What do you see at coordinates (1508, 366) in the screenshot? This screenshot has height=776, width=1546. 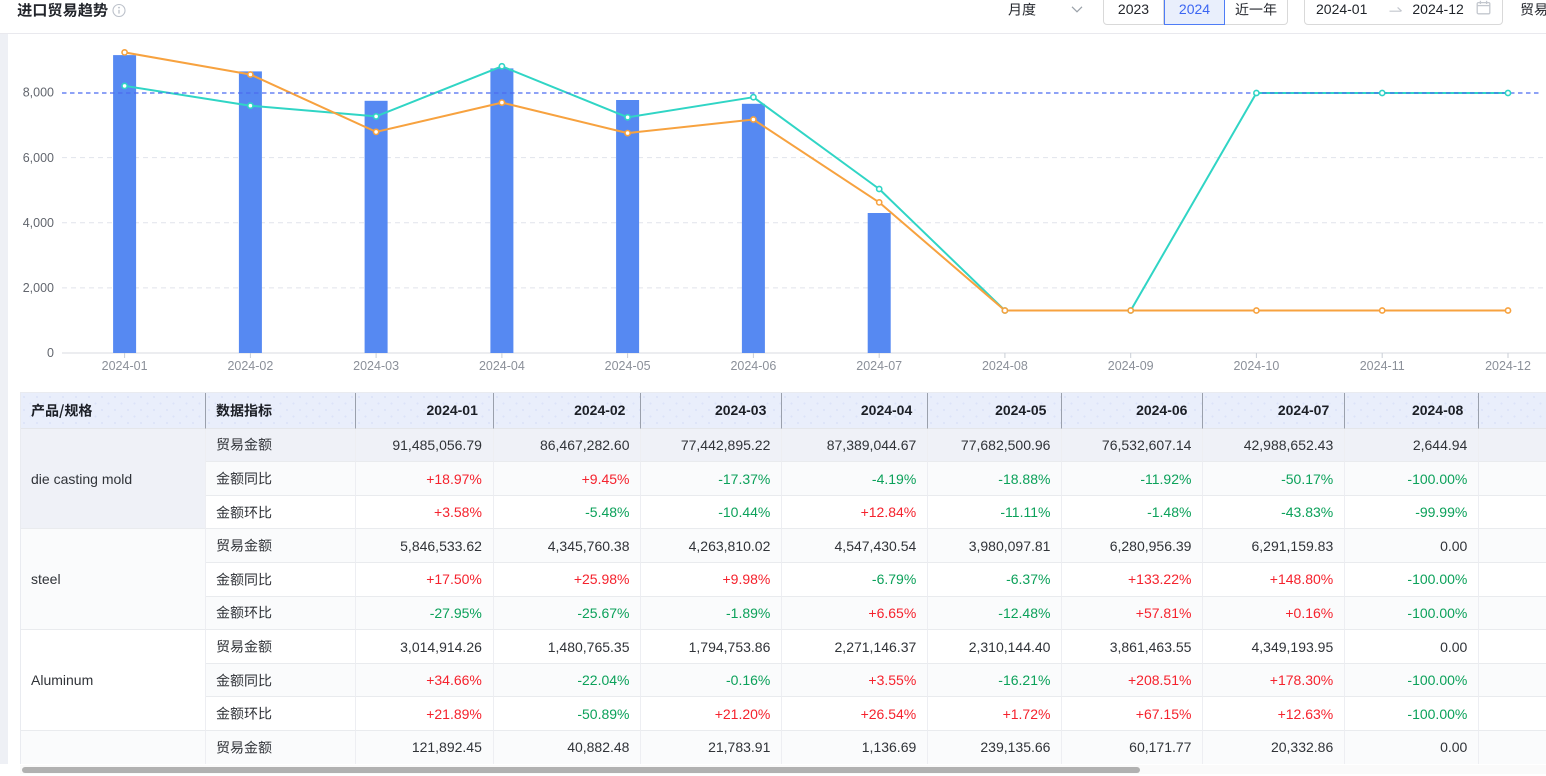 I see `svg-text: 2024-12` at bounding box center [1508, 366].